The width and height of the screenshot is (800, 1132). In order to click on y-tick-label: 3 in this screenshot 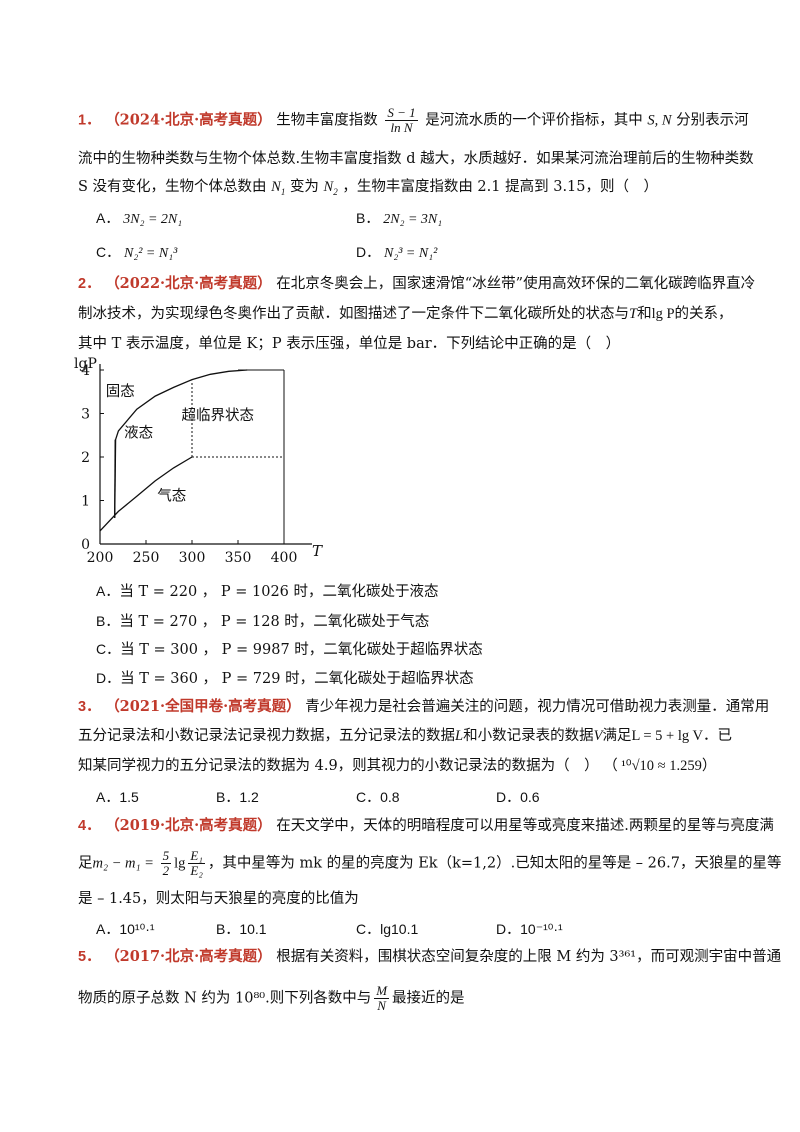, I will do `click(85, 415)`.